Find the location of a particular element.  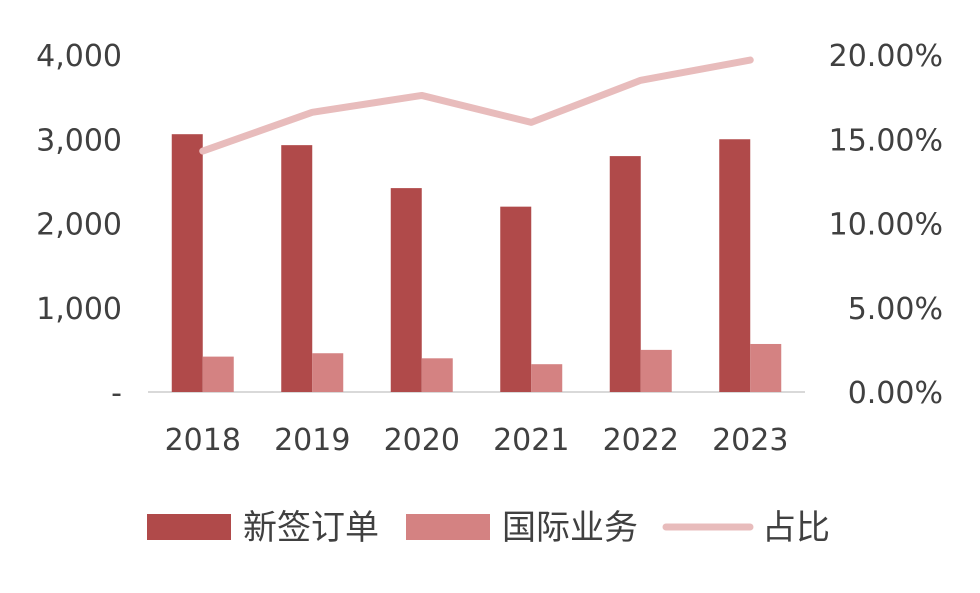

x-tick-label: 2019 is located at coordinates (312, 440).